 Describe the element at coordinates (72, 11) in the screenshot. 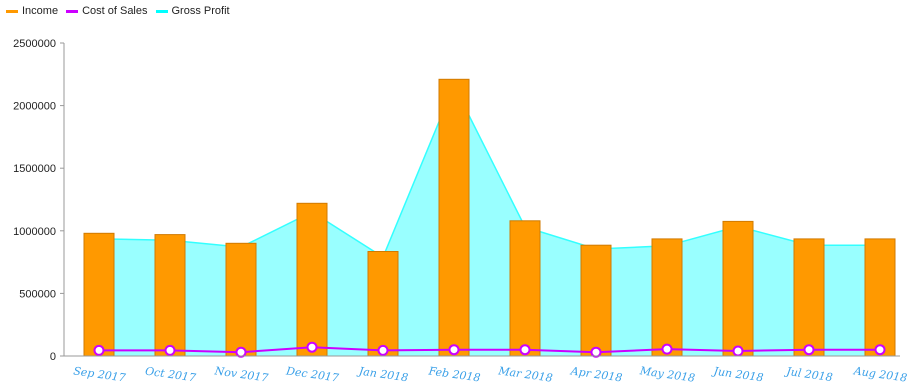

I see `legend-swatch-cost-of-sales` at that location.